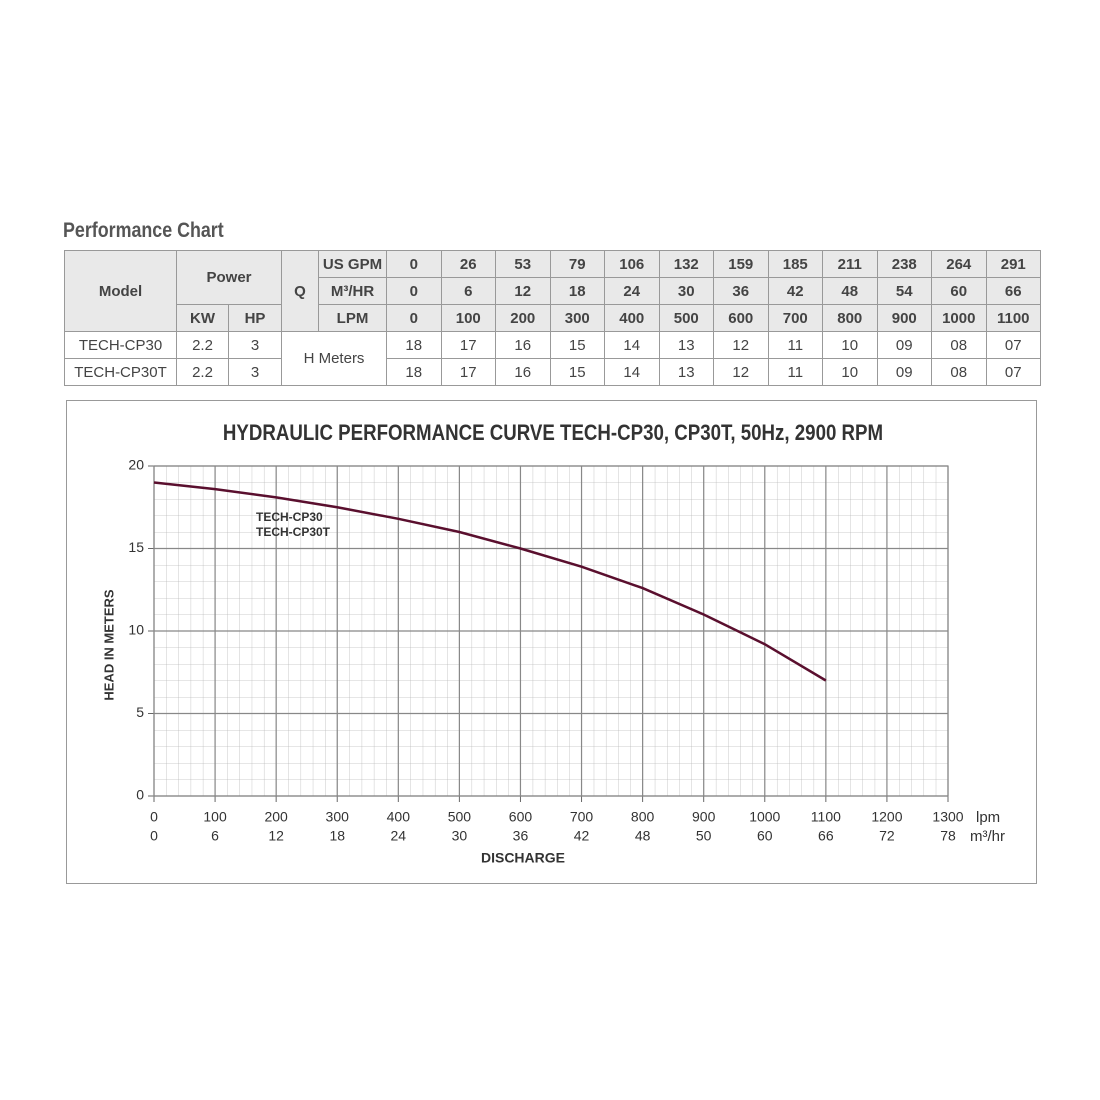  I want to click on head-cell: 15, so click(577, 372).